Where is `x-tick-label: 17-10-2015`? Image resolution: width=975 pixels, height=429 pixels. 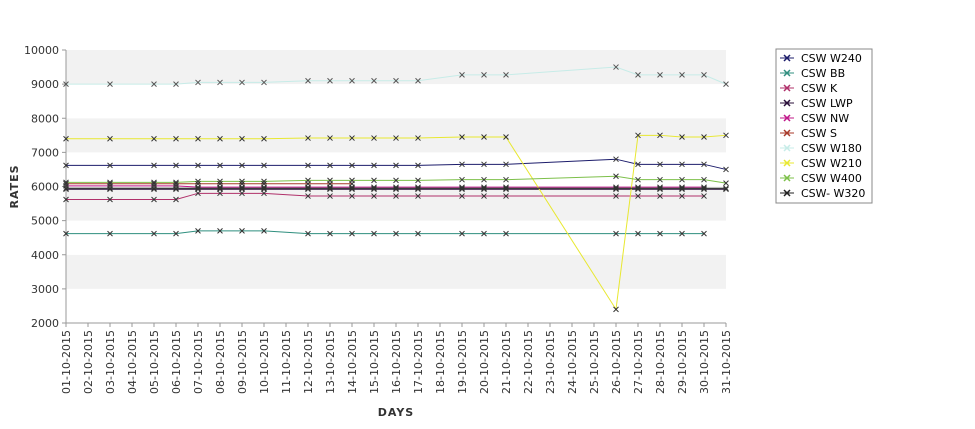 x-tick-label: 17-10-2015 is located at coordinates (418, 362).